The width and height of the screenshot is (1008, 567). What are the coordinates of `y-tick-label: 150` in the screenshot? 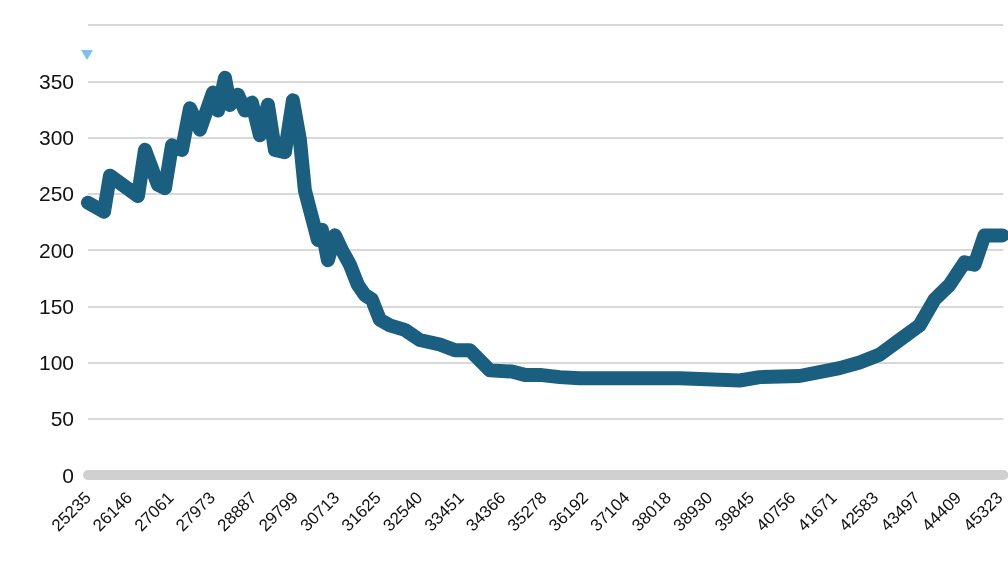 It's located at (56, 306).